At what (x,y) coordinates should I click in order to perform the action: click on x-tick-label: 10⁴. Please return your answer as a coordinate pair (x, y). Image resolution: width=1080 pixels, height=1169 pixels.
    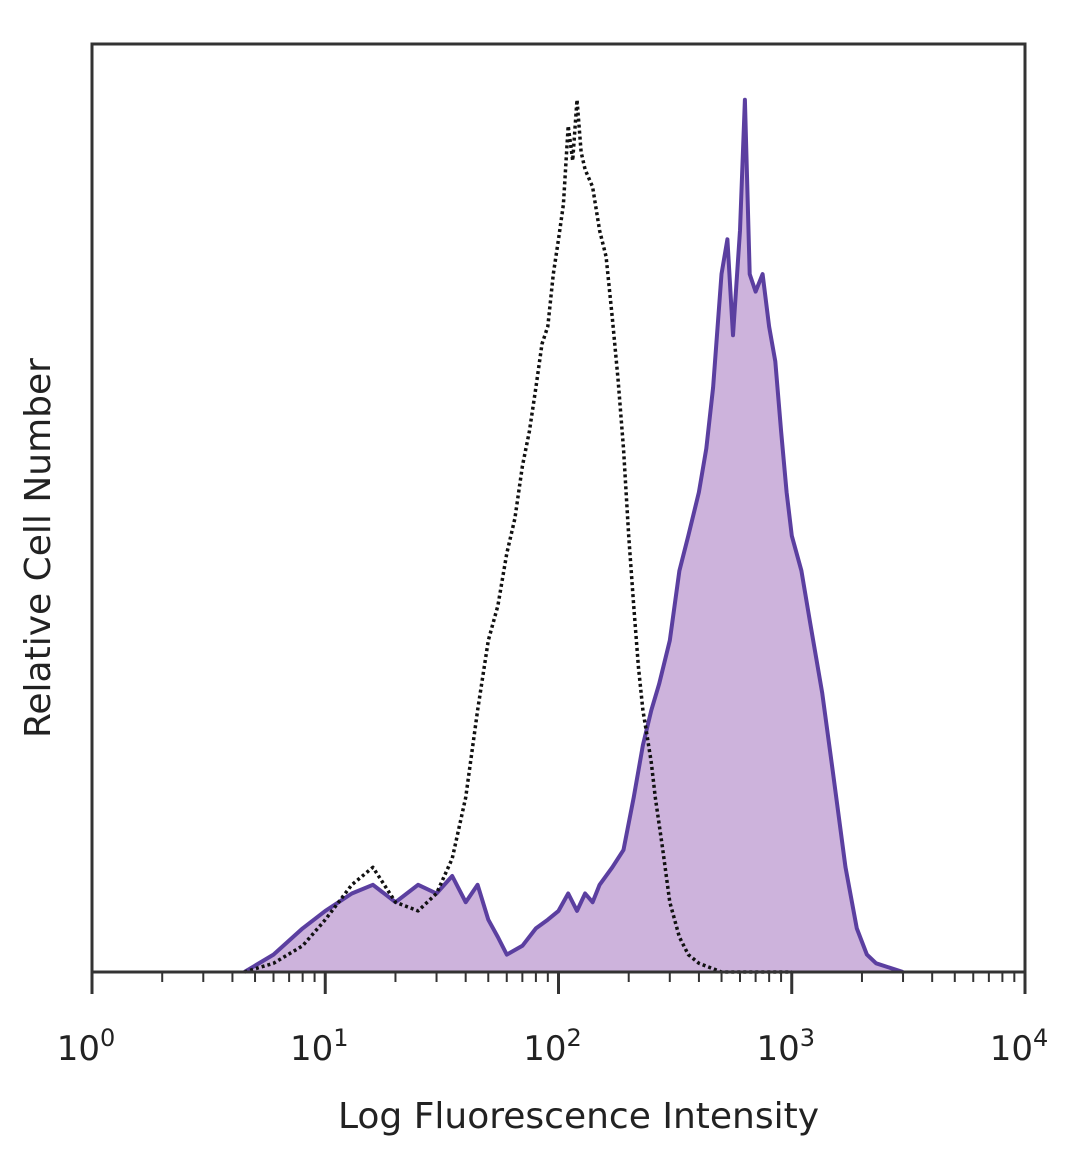
    Looking at the image, I should click on (1019, 1046).